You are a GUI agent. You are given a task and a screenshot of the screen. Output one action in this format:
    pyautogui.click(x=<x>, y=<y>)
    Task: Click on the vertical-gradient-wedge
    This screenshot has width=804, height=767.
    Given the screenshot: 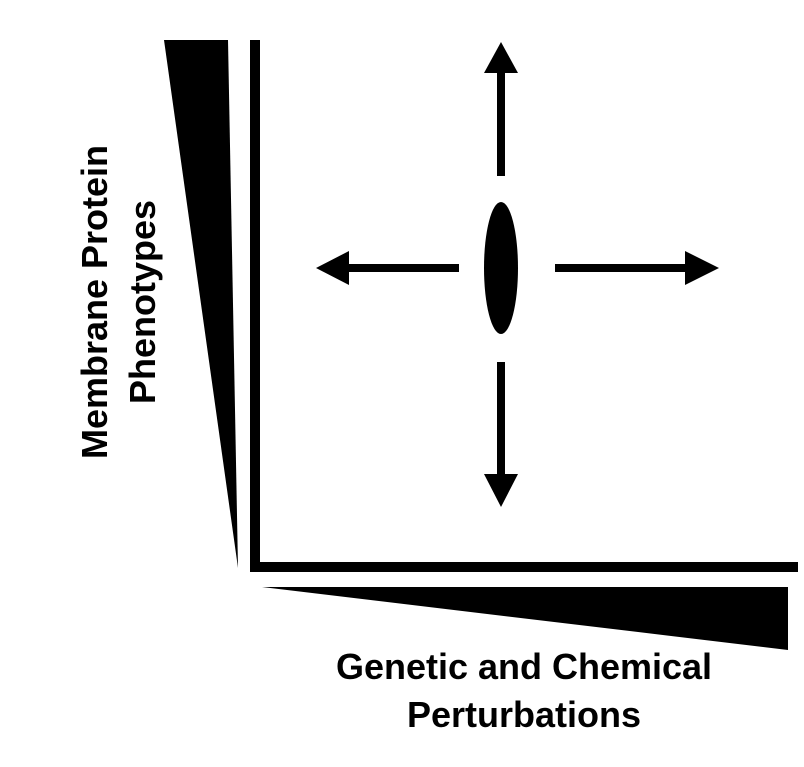 What is the action you would take?
    pyautogui.click(x=201, y=304)
    